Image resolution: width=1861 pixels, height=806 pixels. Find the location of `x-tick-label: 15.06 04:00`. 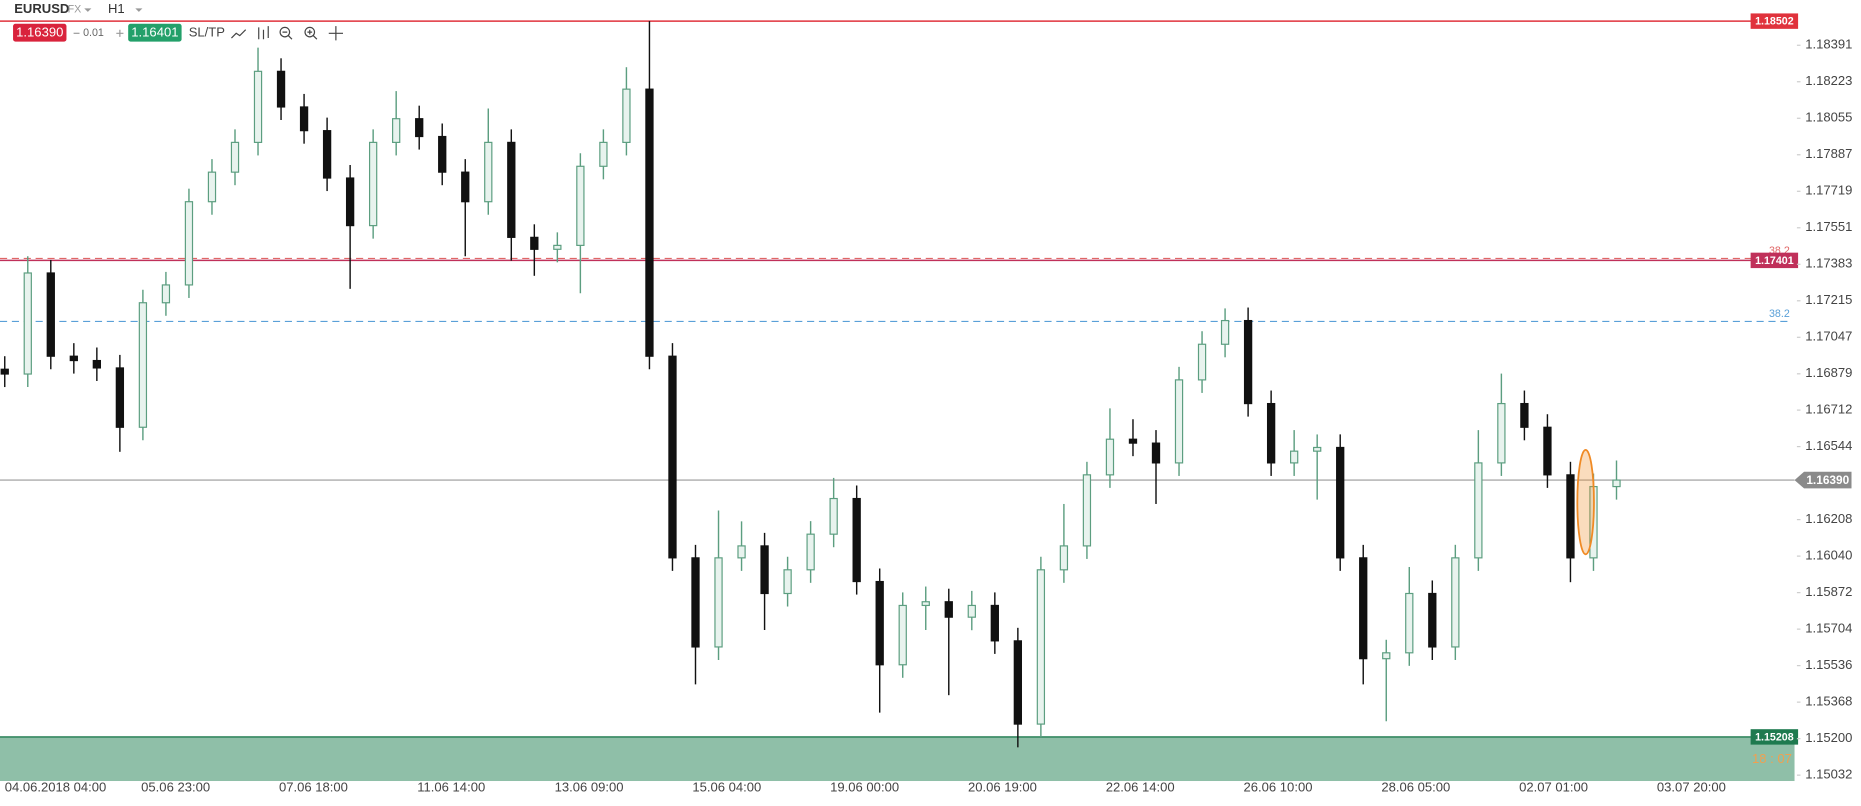

x-tick-label: 15.06 04:00 is located at coordinates (726, 787).